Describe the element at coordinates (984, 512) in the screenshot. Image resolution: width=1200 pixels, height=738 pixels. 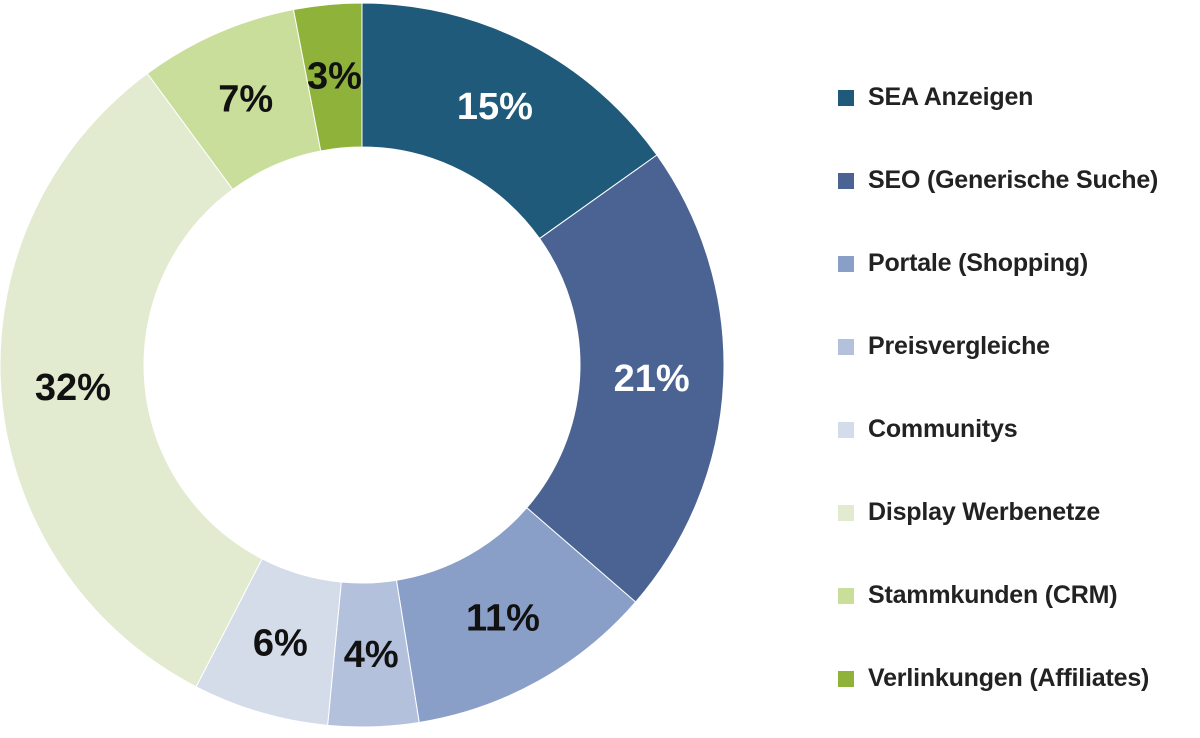
I see `legend-label: Display Werbenetze` at that location.